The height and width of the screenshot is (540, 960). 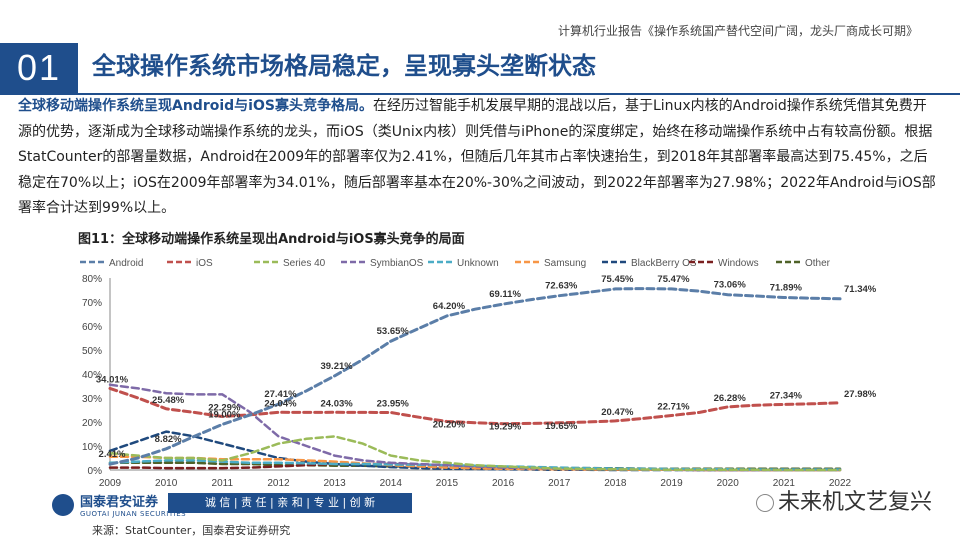 What do you see at coordinates (505, 294) in the screenshot?
I see `data-label: 69.11%` at bounding box center [505, 294].